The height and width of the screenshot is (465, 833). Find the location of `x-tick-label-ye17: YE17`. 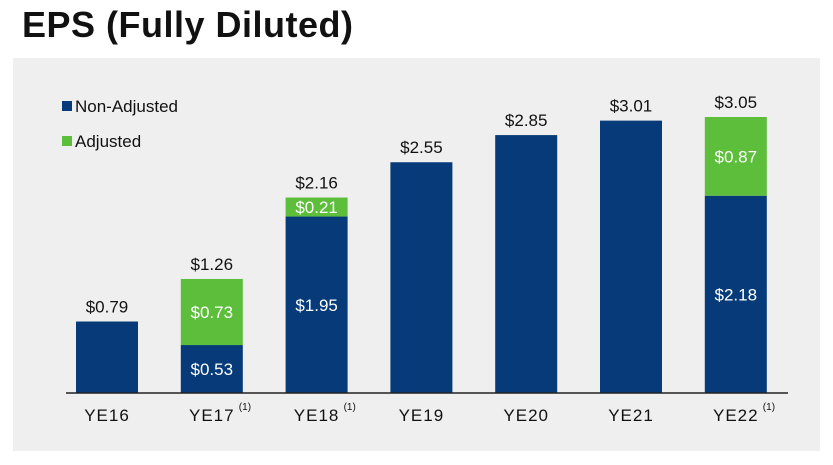

x-tick-label-ye17: YE17 is located at coordinates (212, 415).